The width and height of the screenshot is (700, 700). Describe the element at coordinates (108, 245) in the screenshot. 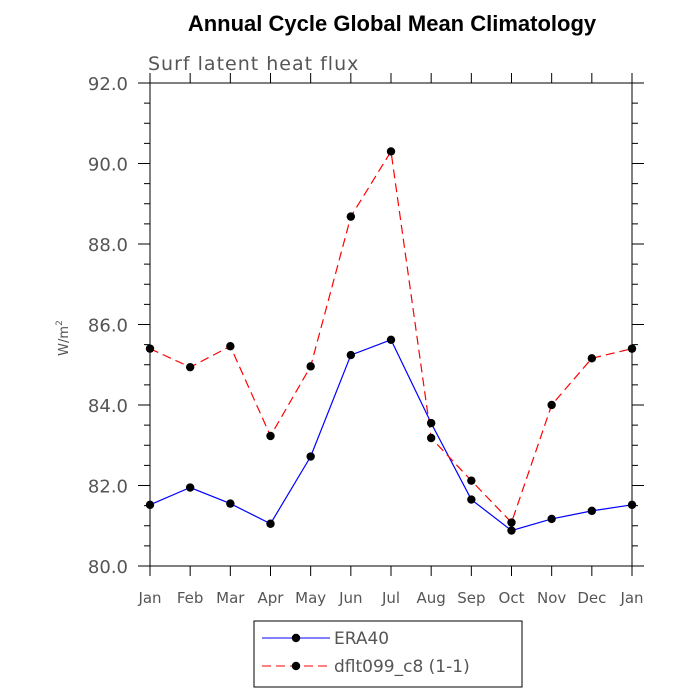

I see `y-tick-label: 88.0` at that location.